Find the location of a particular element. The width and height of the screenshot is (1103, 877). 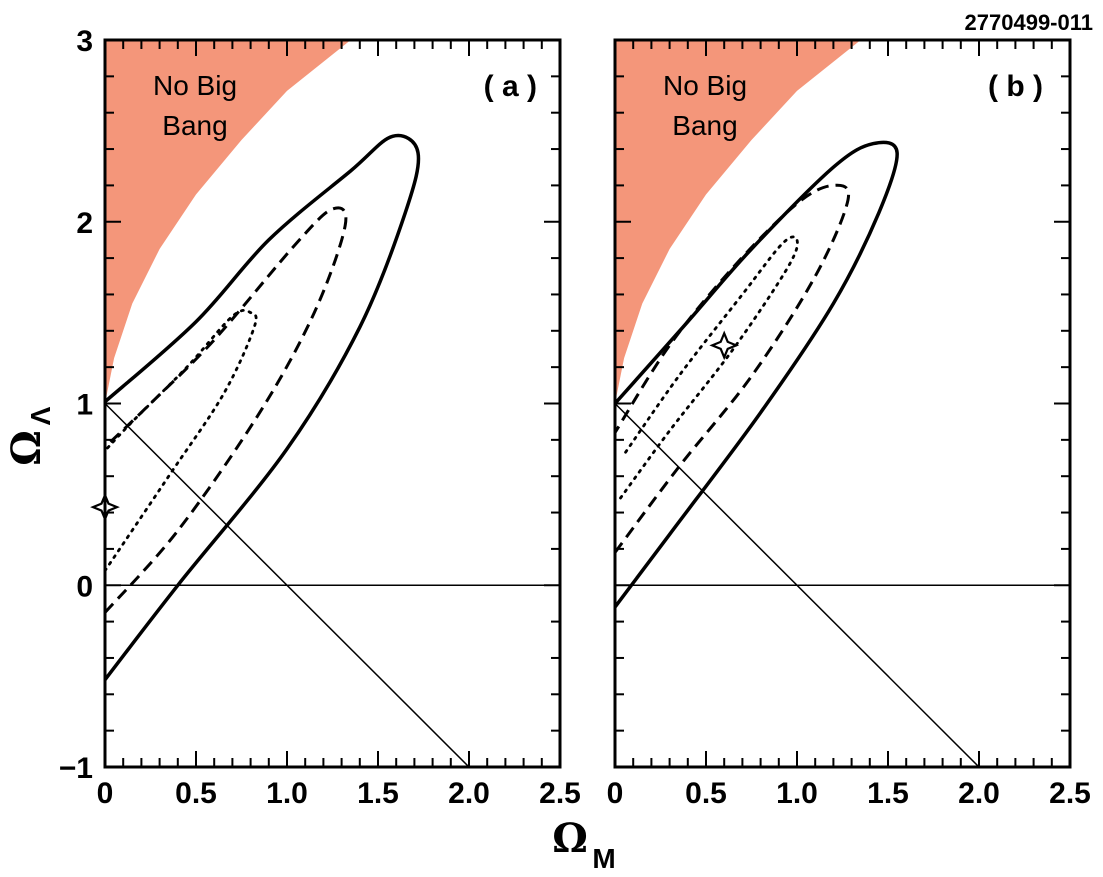

no-big-bang-label-a-line2: Bang is located at coordinates (194, 125).